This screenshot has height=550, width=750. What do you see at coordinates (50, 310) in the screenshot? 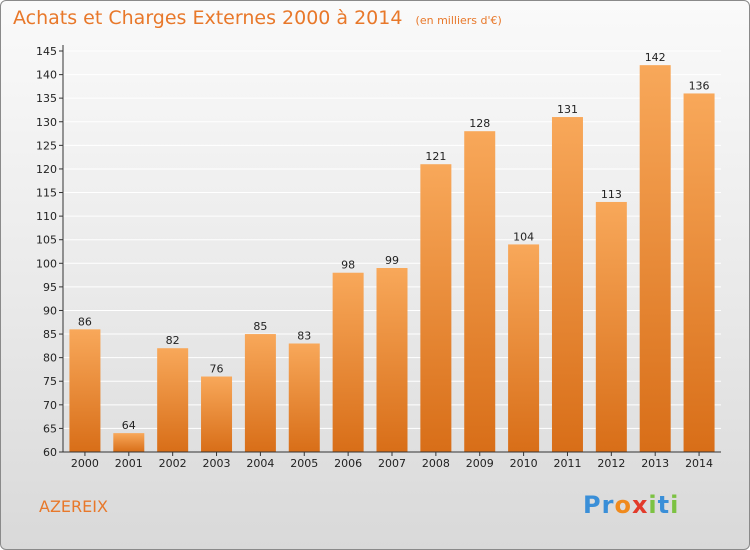
I see `y-tick-label: 90` at bounding box center [50, 310].